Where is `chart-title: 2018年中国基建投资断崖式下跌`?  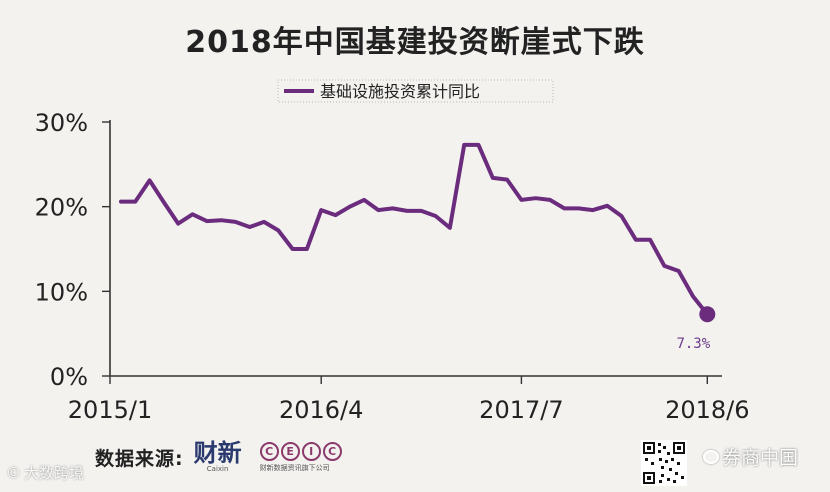 chart-title: 2018年中国基建投资断崖式下跌 is located at coordinates (415, 42).